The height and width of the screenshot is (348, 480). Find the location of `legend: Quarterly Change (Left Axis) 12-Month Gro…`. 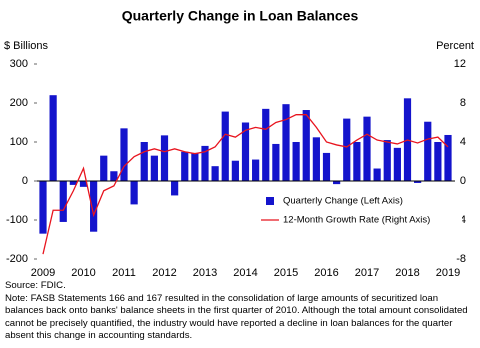

legend: Quarterly Change (Left Axis) 12-Month Gro… is located at coordinates (361, 210).